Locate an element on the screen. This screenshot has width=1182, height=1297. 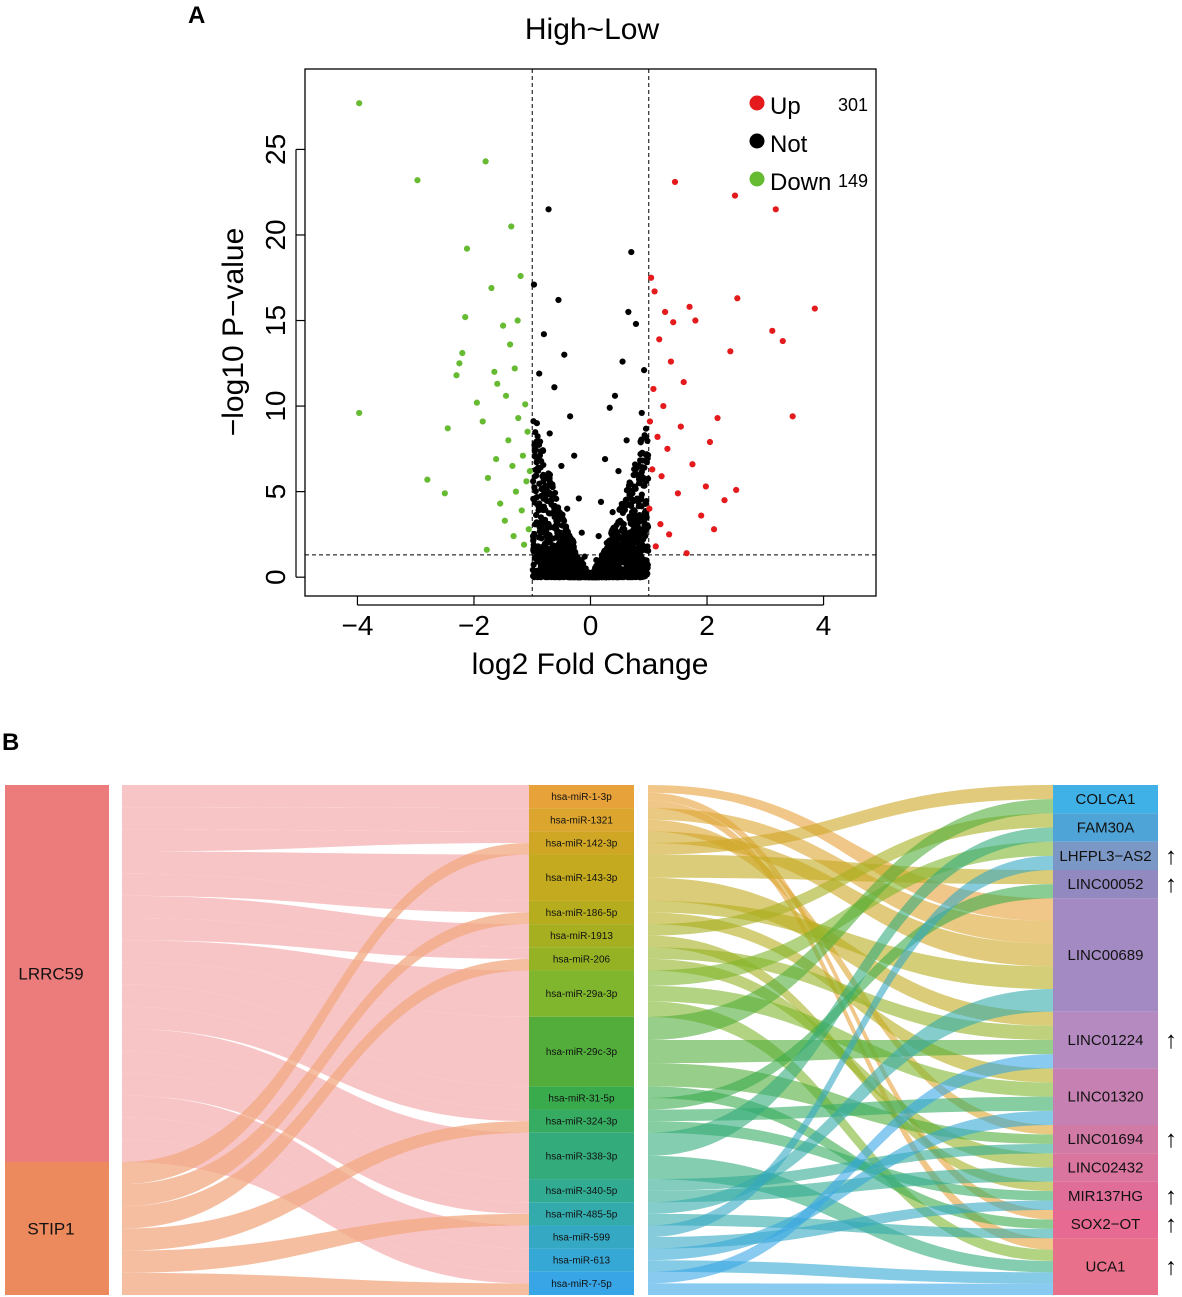
node-label-mirna: hsa-miR-338-3p is located at coordinates (582, 1156).